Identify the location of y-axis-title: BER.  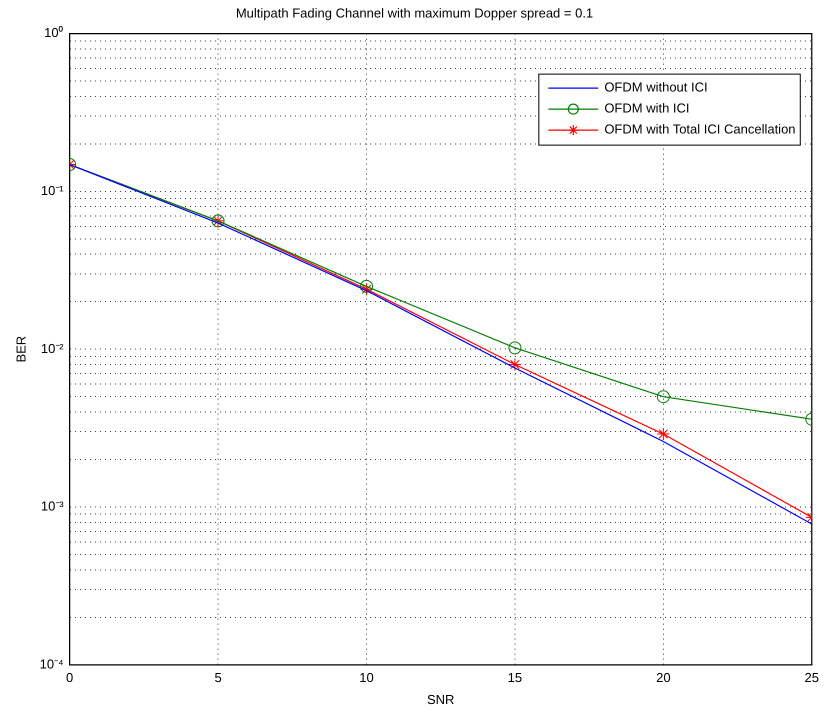
(20, 349).